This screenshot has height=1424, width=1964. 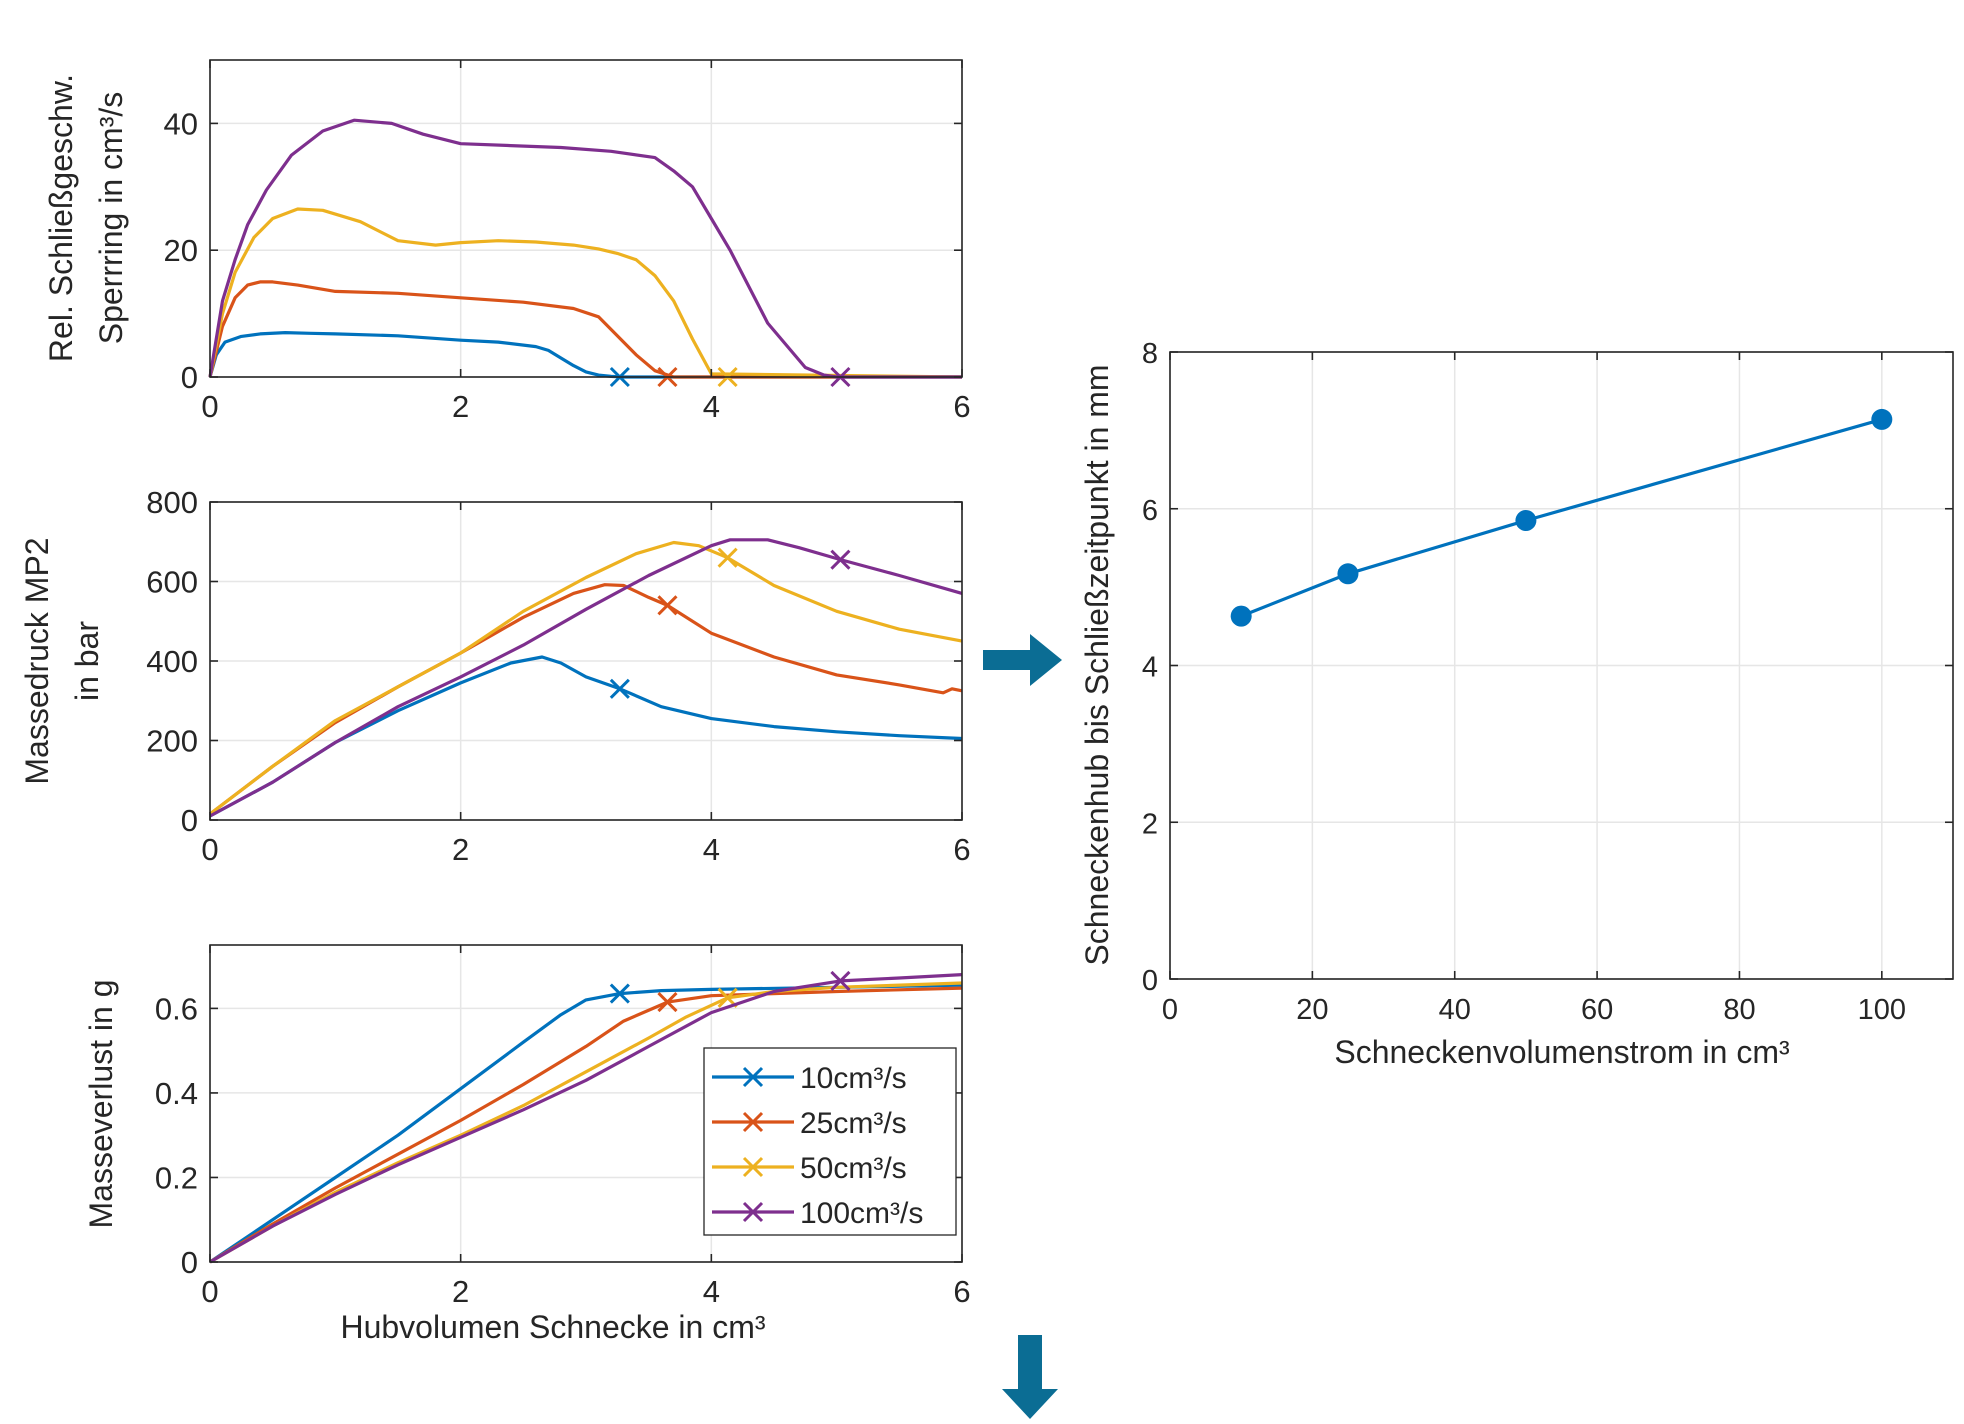 What do you see at coordinates (753, 1077) in the screenshot?
I see `legend-marker-s10` at bounding box center [753, 1077].